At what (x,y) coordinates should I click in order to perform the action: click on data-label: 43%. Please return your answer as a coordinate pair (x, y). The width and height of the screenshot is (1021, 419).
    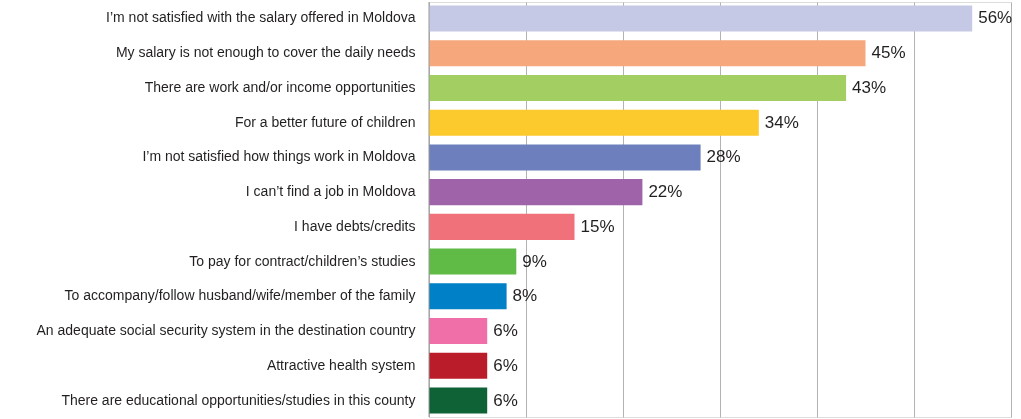
    Looking at the image, I should click on (869, 87).